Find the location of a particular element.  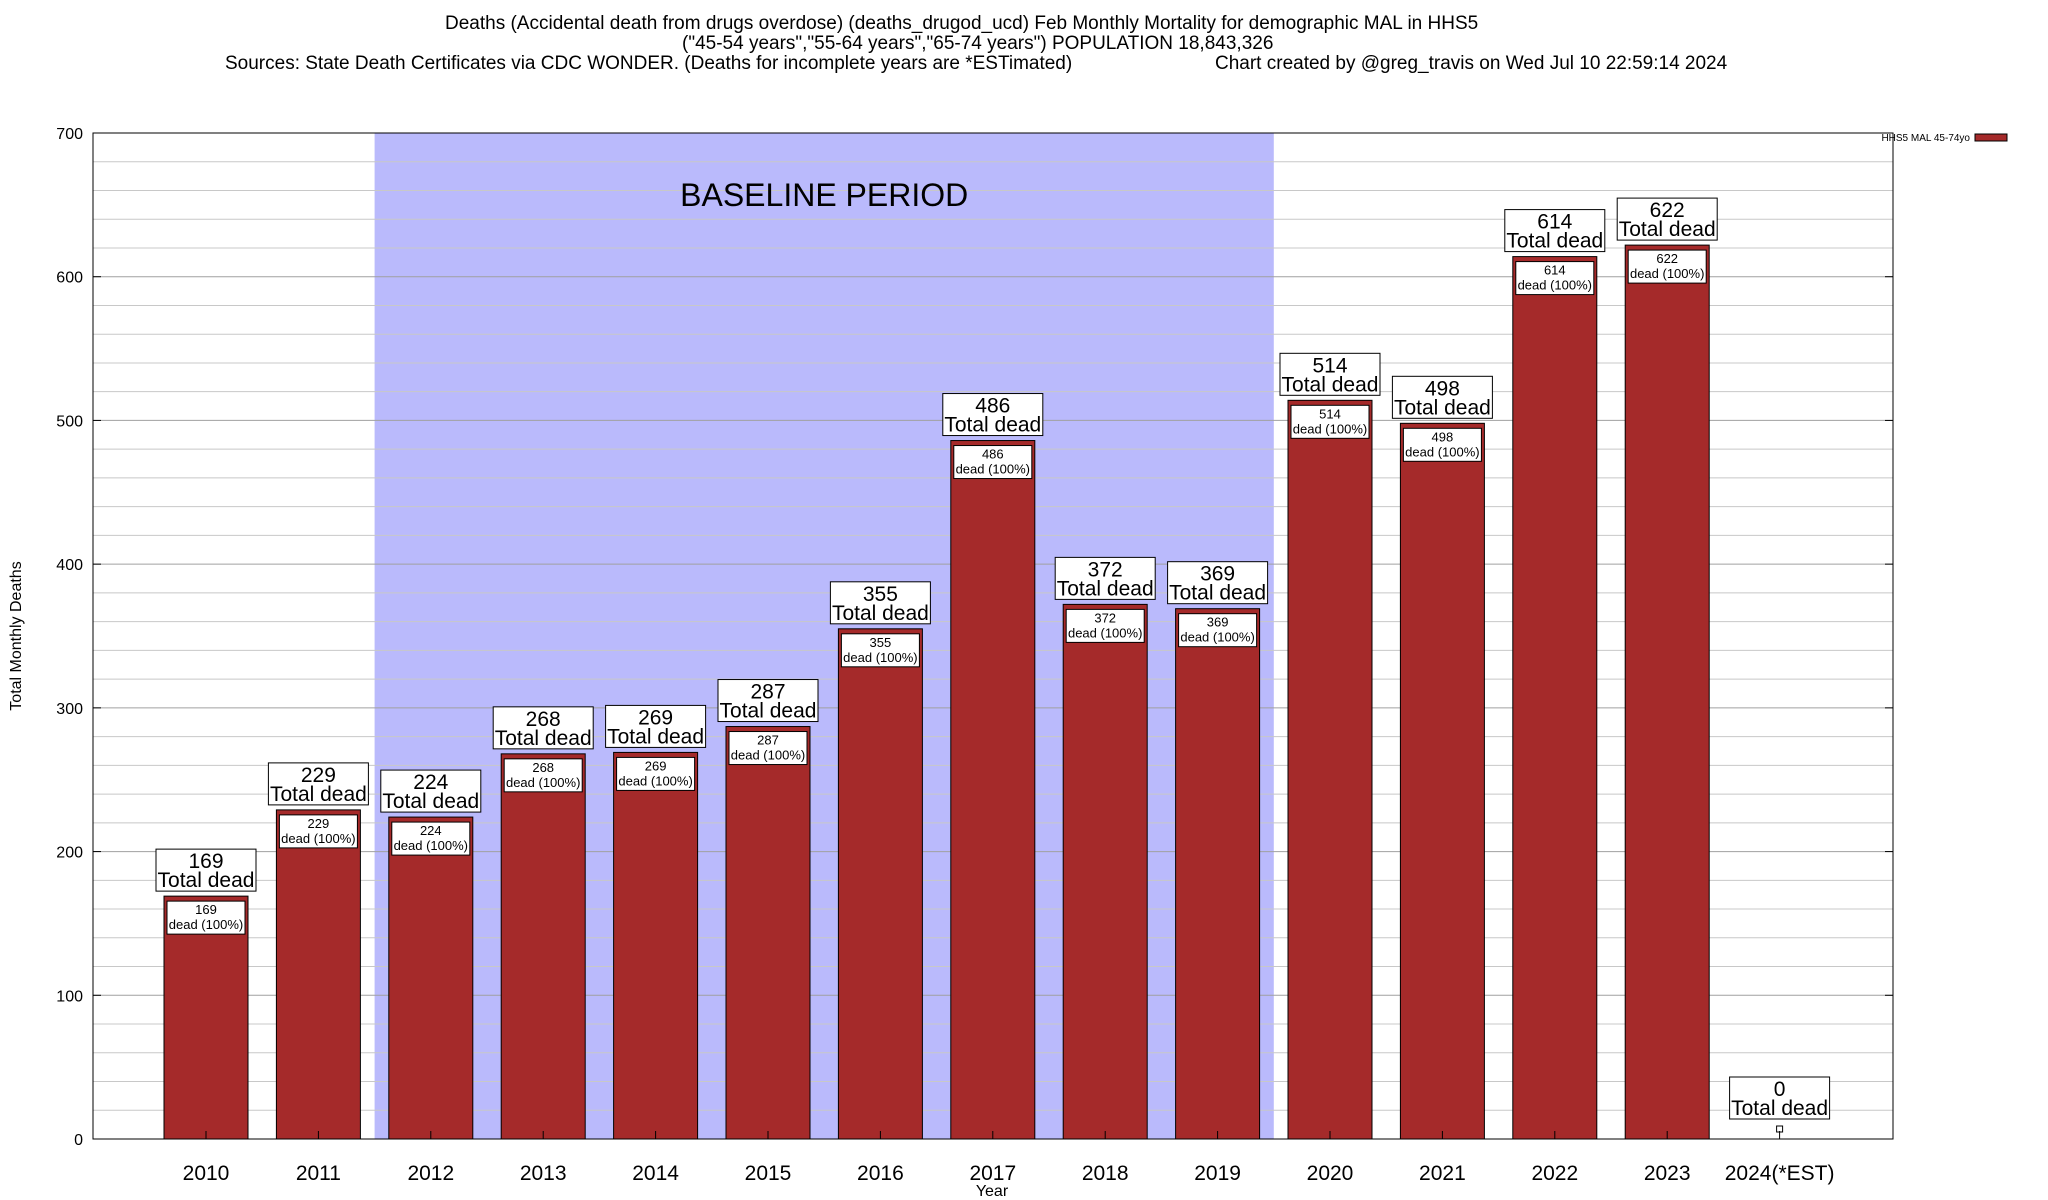

inner-value-label: 229 is located at coordinates (319, 823).